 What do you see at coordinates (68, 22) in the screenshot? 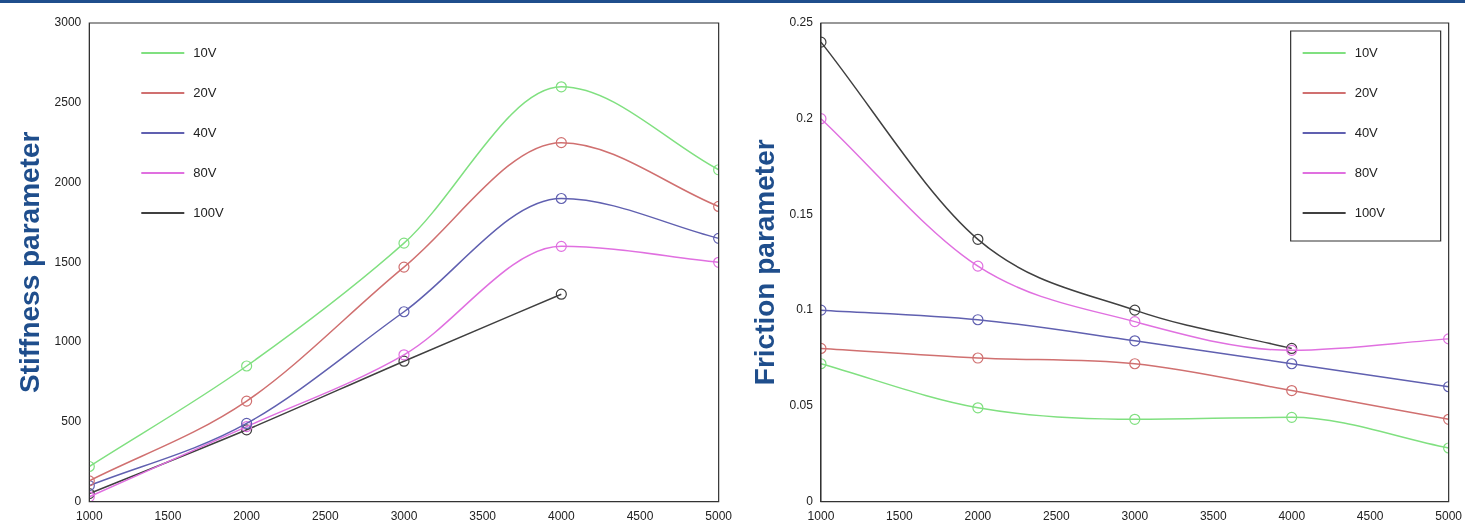
I see `y-tick-label: 3000` at bounding box center [68, 22].